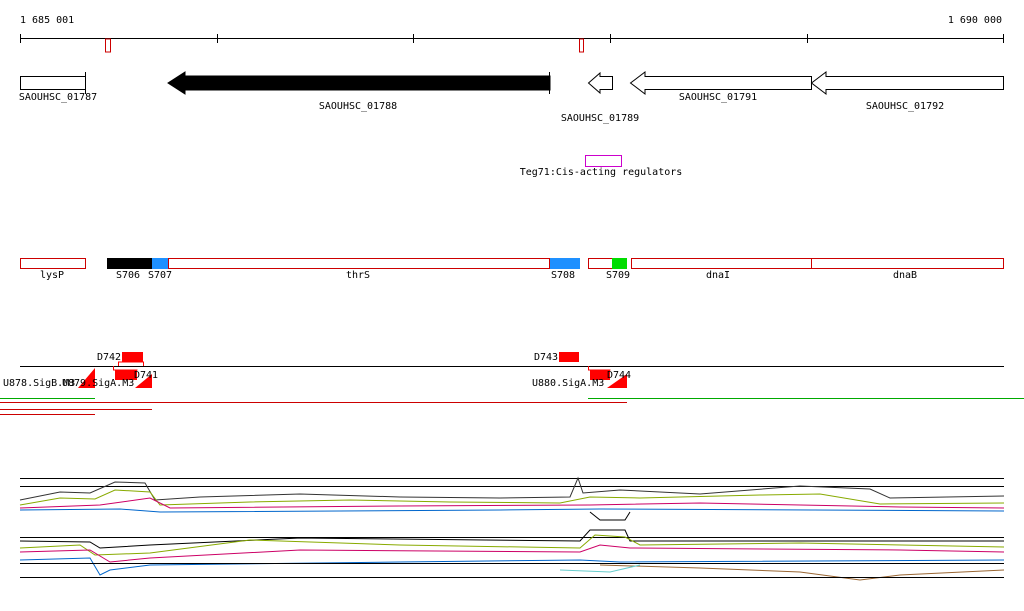 This screenshot has height=611, width=1024. What do you see at coordinates (160, 275) in the screenshot?
I see `segment-label: S707` at bounding box center [160, 275].